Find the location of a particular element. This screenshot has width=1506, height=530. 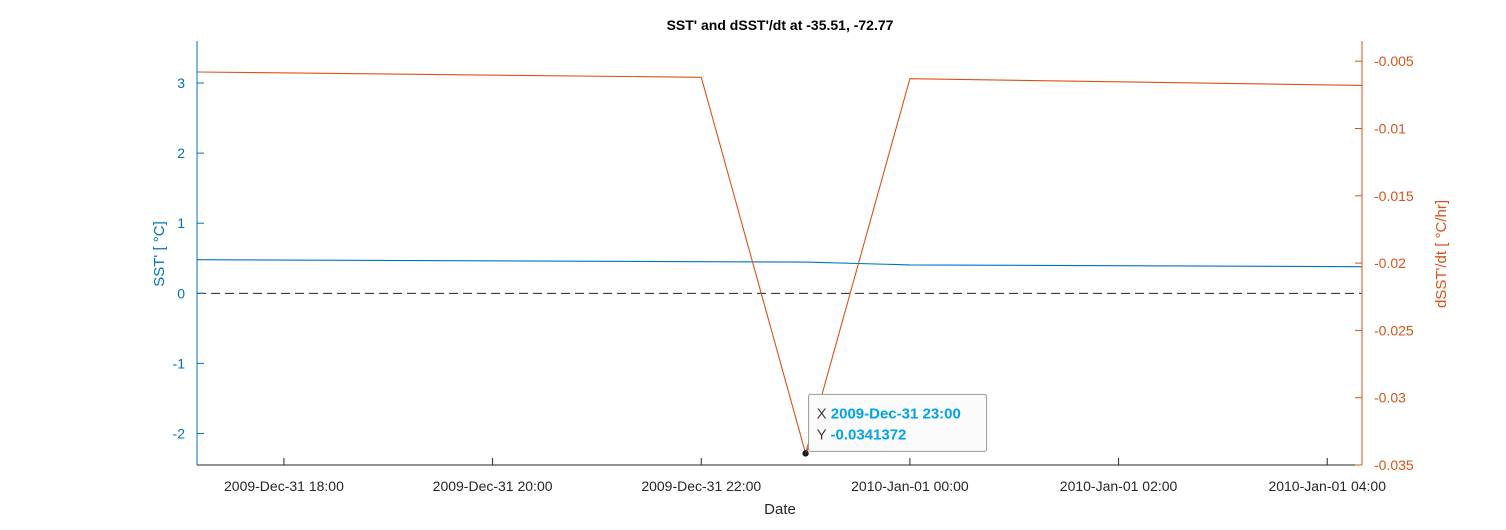

x-tick-label: 2010-Jan-01 00:00 is located at coordinates (910, 486).